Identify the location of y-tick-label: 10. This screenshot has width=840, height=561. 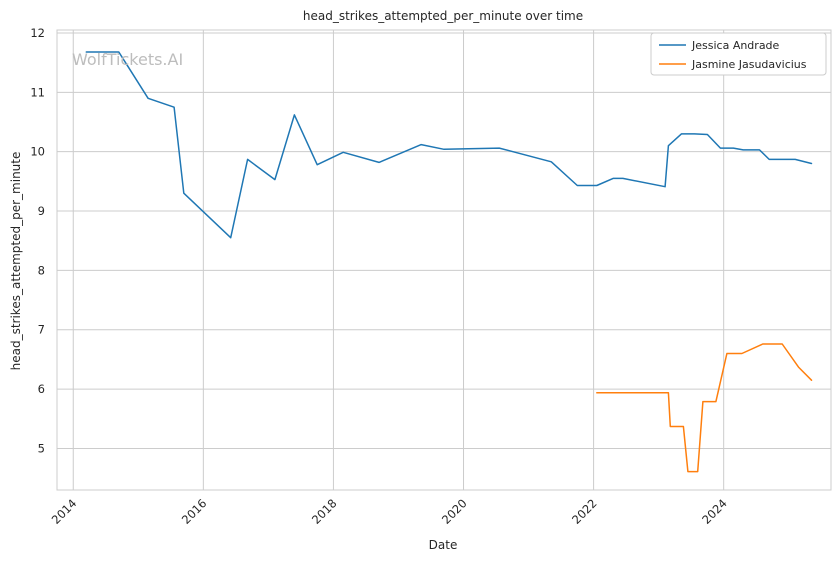
(37, 152).